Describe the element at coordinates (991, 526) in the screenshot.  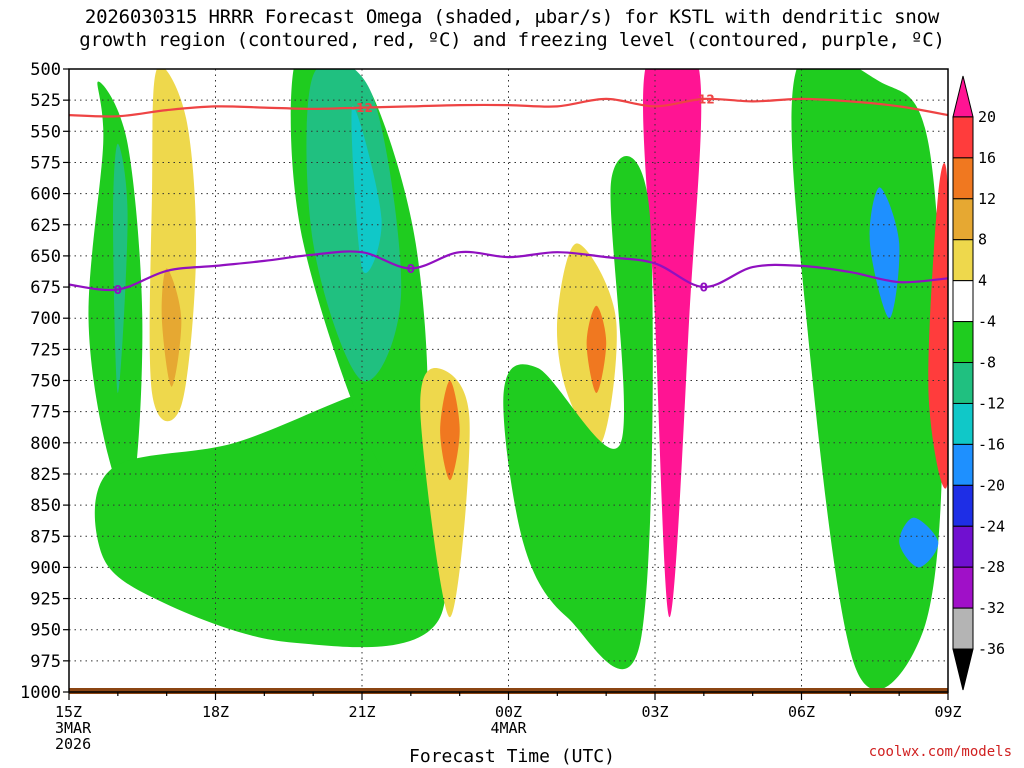
I see `colorbar-label-10: -24` at that location.